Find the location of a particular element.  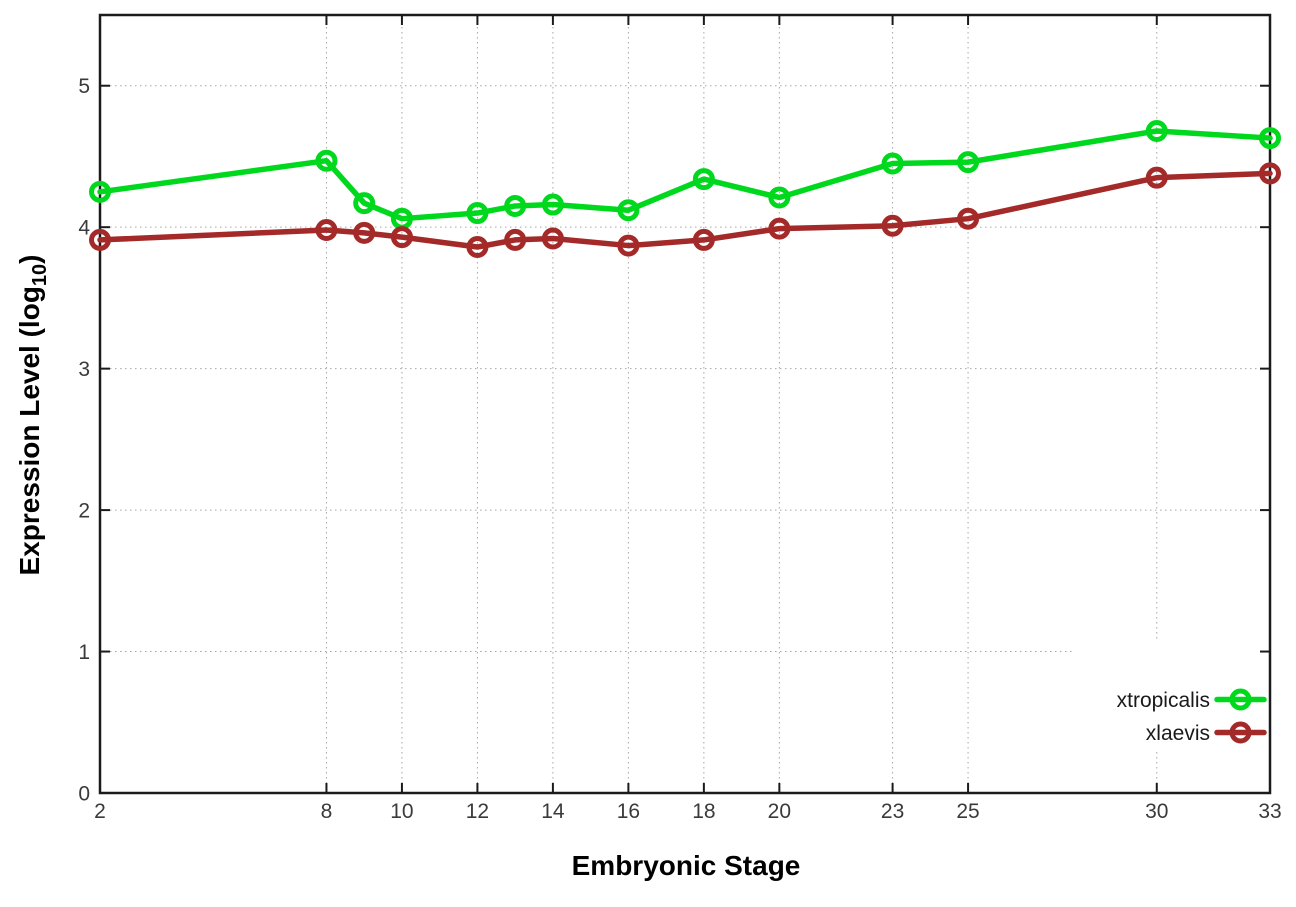

y-tick-label: 1 is located at coordinates (84, 652).